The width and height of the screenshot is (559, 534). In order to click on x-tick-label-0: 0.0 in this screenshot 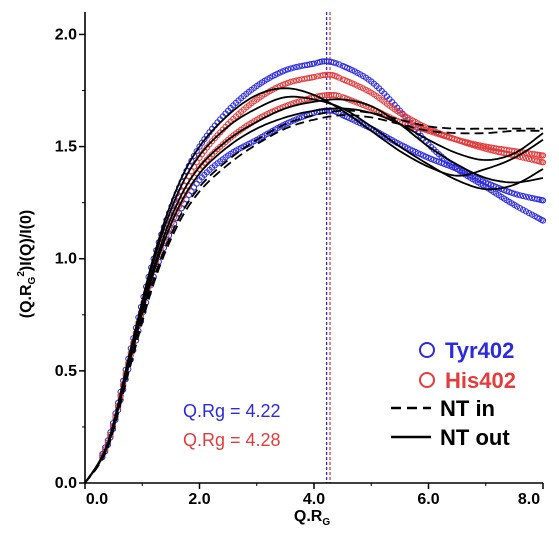, I will do `click(97, 499)`.